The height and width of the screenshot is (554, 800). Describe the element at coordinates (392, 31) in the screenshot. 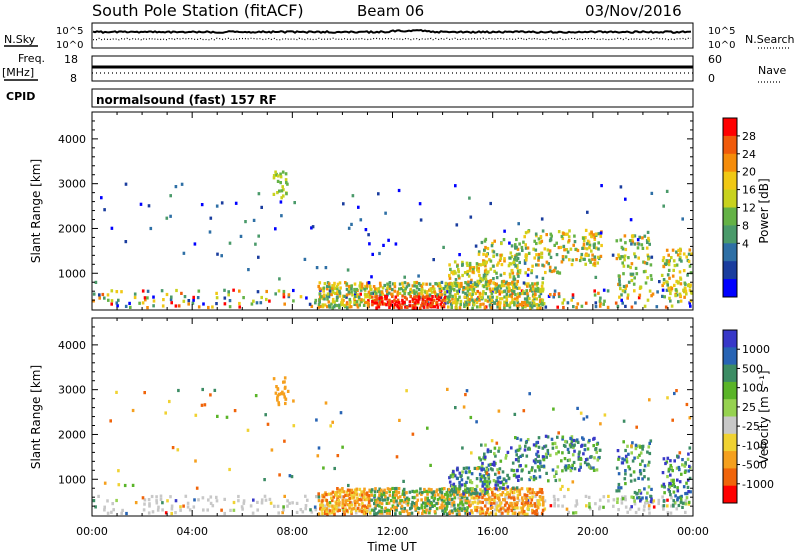

I see `nsky-trace` at that location.